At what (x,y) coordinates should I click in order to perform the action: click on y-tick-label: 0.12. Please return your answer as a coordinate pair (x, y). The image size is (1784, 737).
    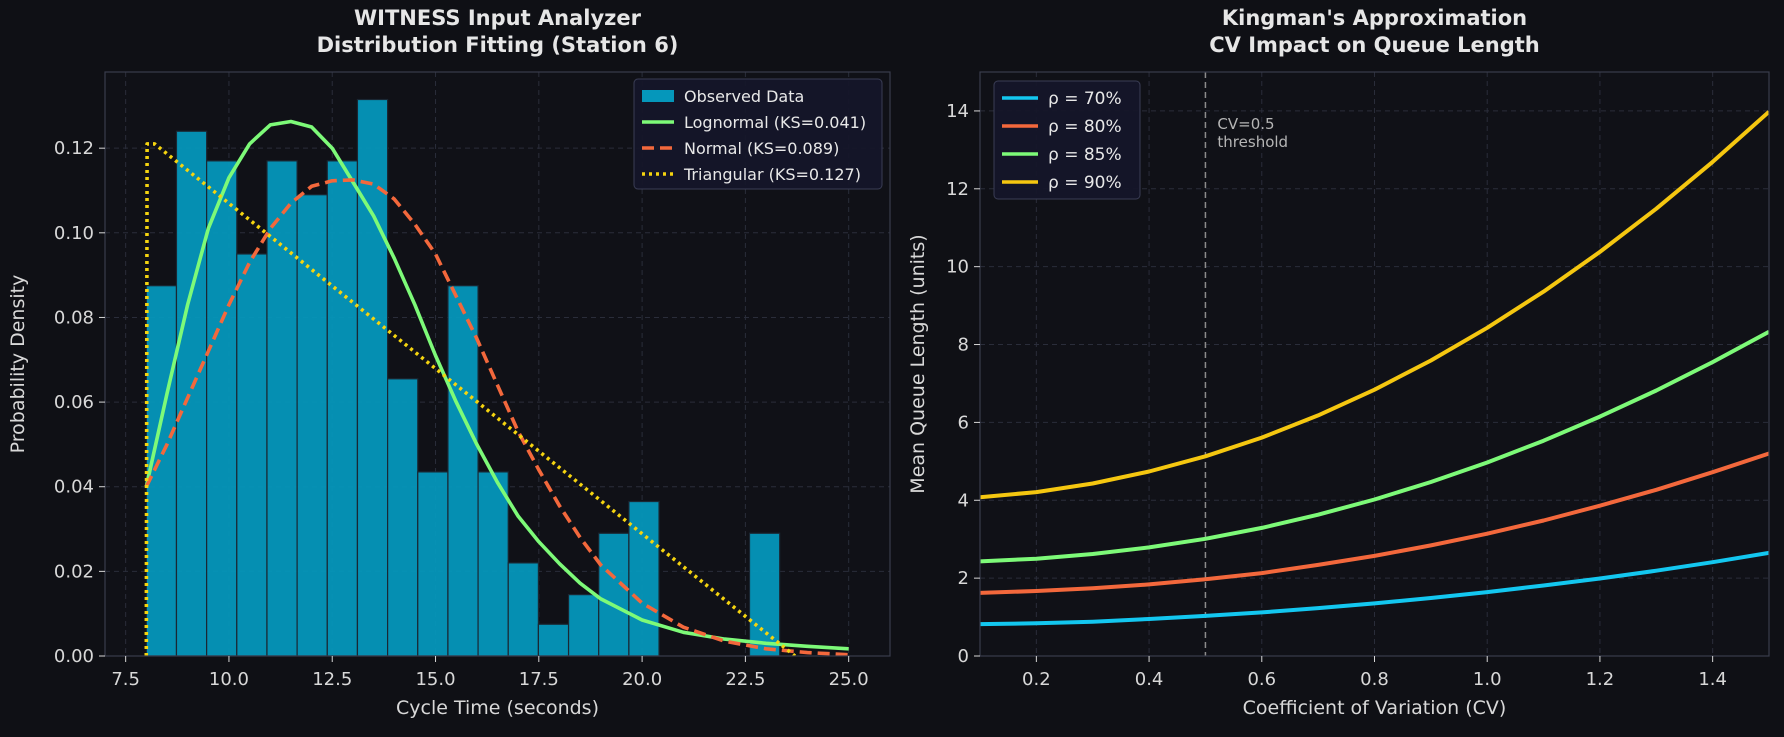
    Looking at the image, I should click on (74, 148).